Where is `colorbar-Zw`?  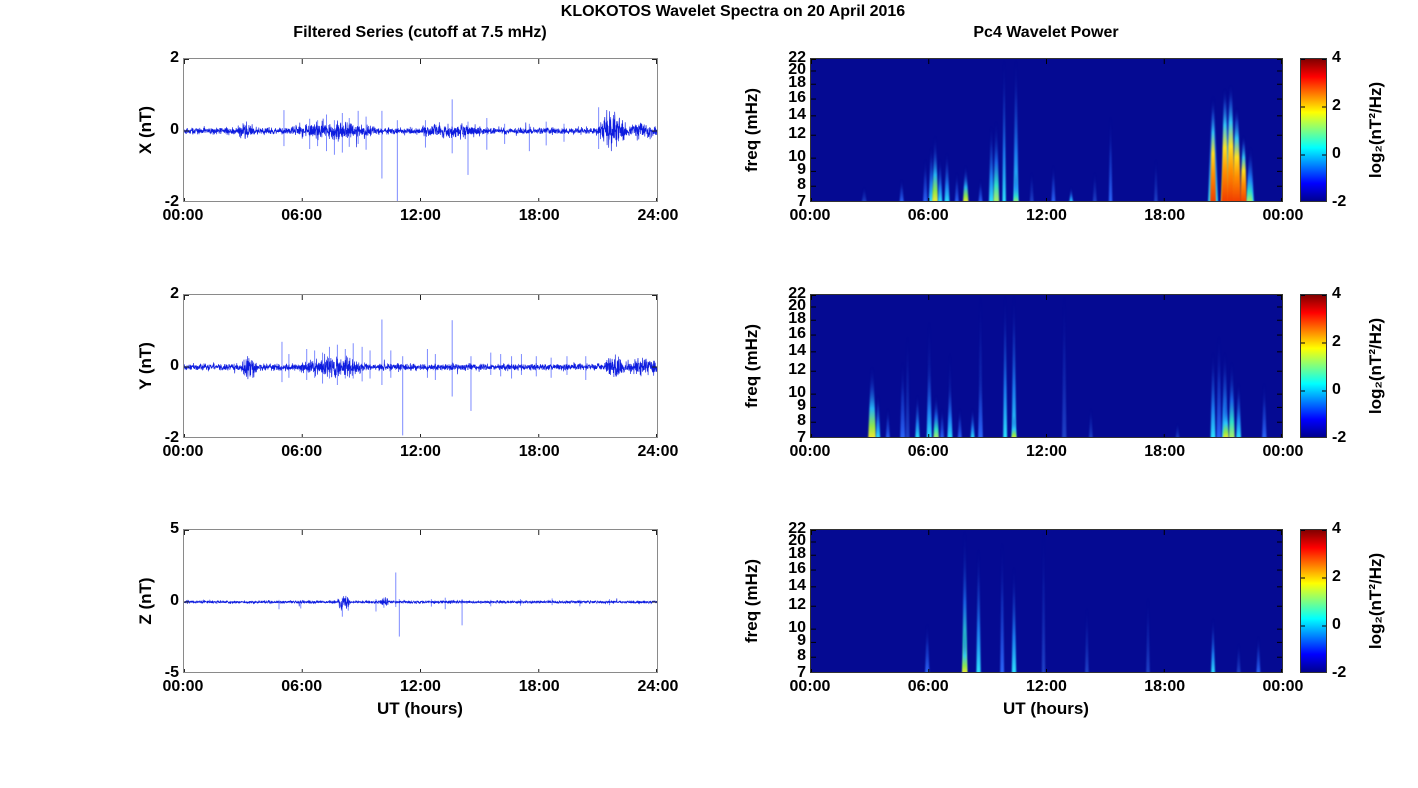
colorbar-Zw is located at coordinates (1313, 601).